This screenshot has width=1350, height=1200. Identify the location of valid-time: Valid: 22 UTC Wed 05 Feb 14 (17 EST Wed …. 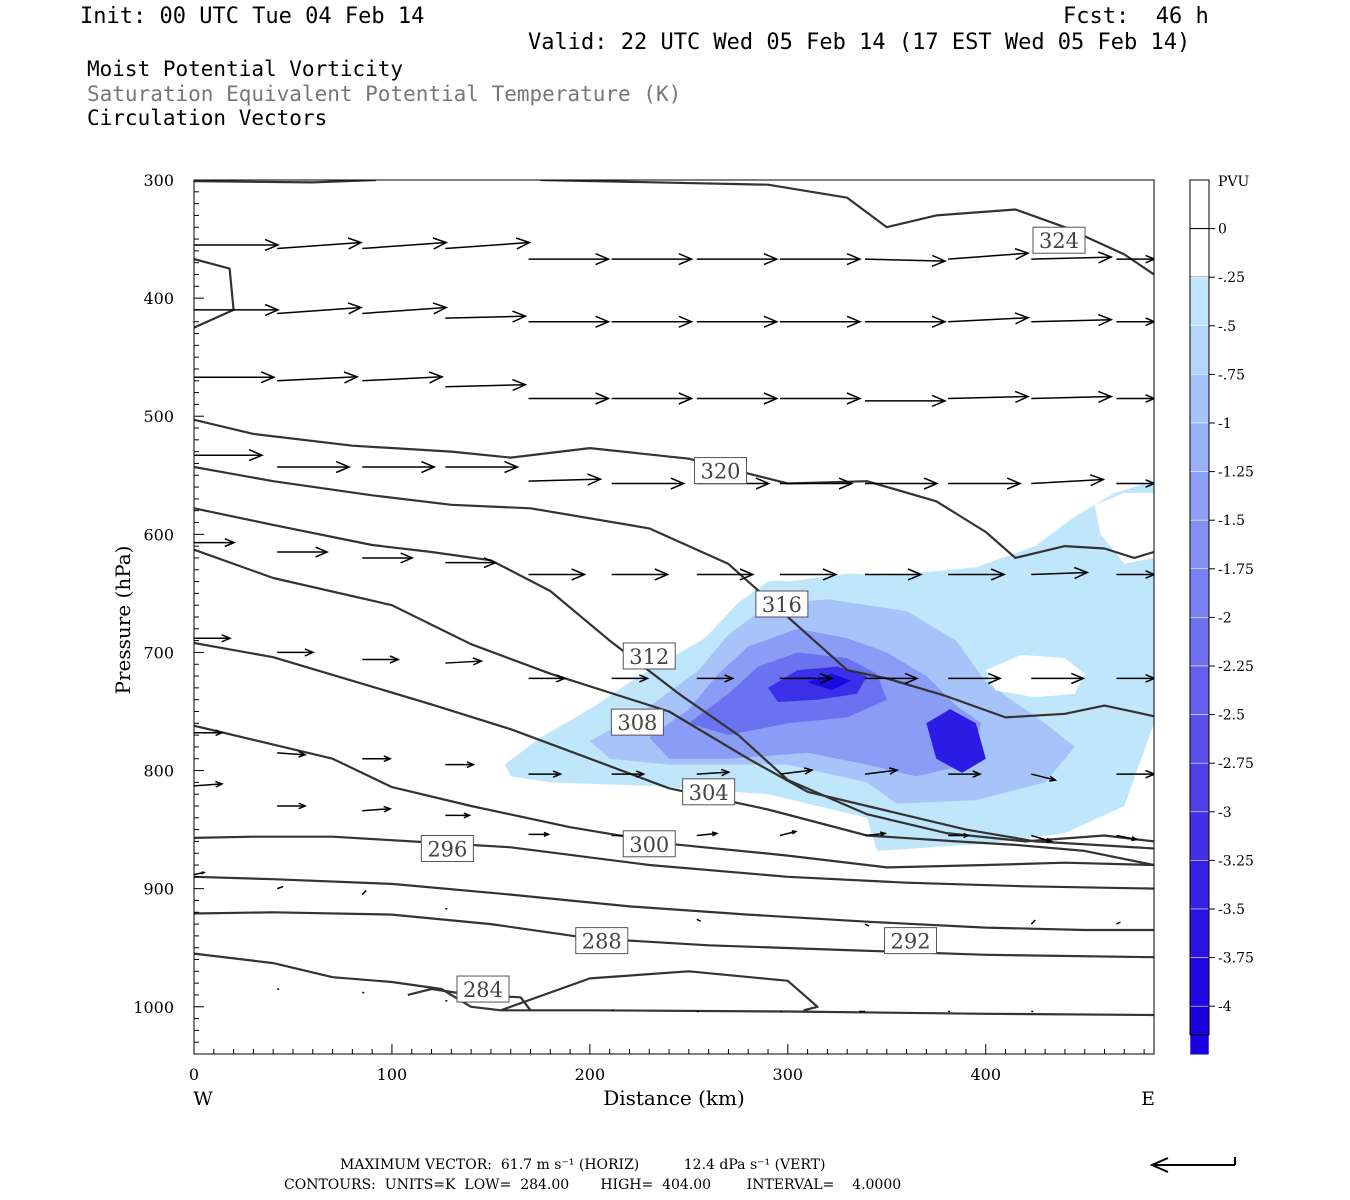
(859, 42).